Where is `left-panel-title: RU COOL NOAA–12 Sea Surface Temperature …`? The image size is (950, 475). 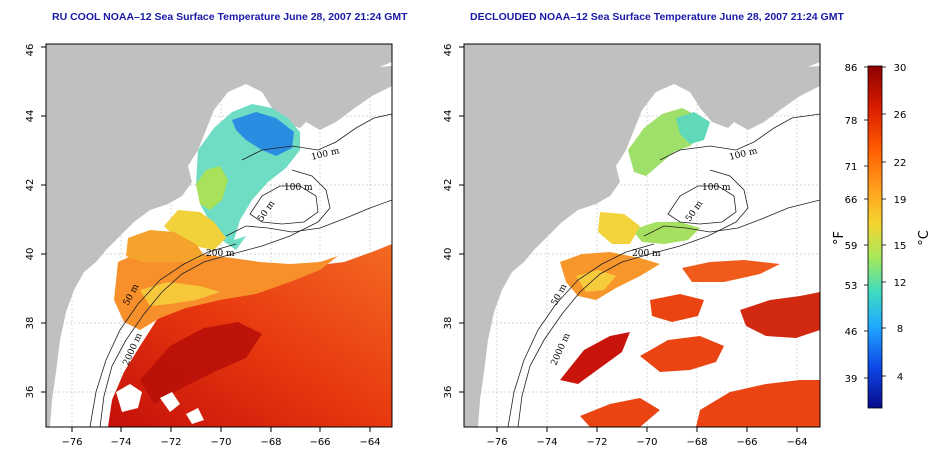
left-panel-title: RU COOL NOAA–12 Sea Surface Temperature … is located at coordinates (230, 17).